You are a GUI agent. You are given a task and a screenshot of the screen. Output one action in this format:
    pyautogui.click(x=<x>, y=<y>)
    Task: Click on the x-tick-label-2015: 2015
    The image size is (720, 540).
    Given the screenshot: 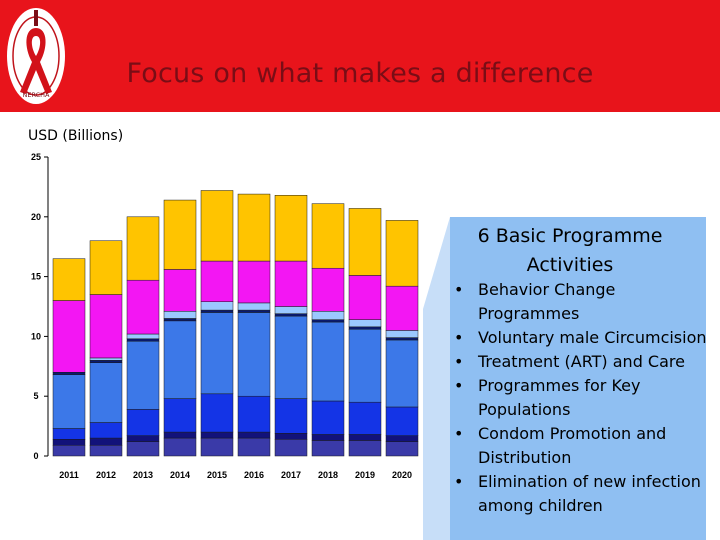 What is the action you would take?
    pyautogui.click(x=217, y=475)
    